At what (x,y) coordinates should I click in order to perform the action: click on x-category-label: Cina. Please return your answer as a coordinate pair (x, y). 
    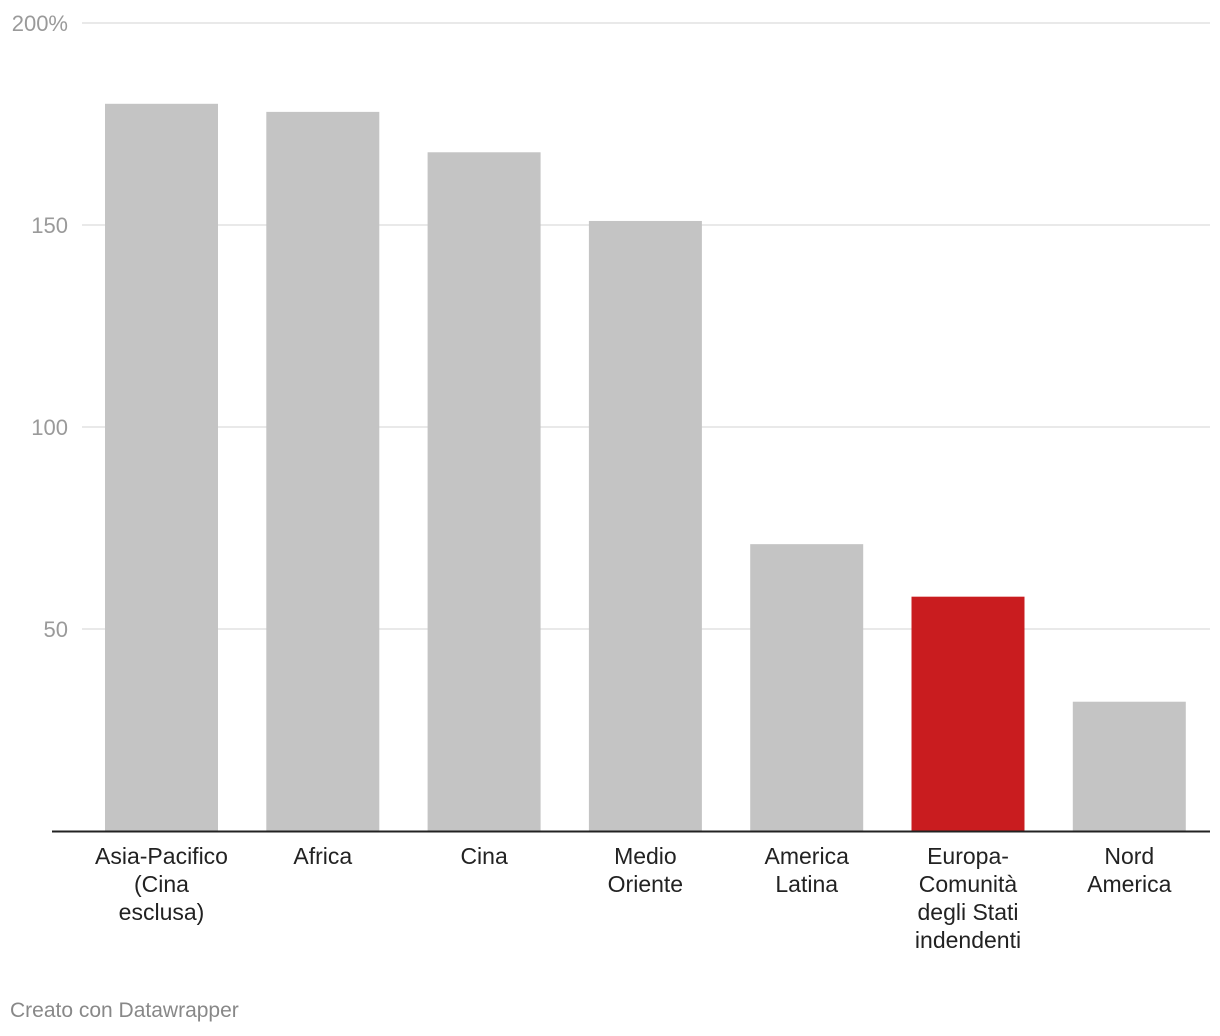
    Looking at the image, I should click on (484, 856).